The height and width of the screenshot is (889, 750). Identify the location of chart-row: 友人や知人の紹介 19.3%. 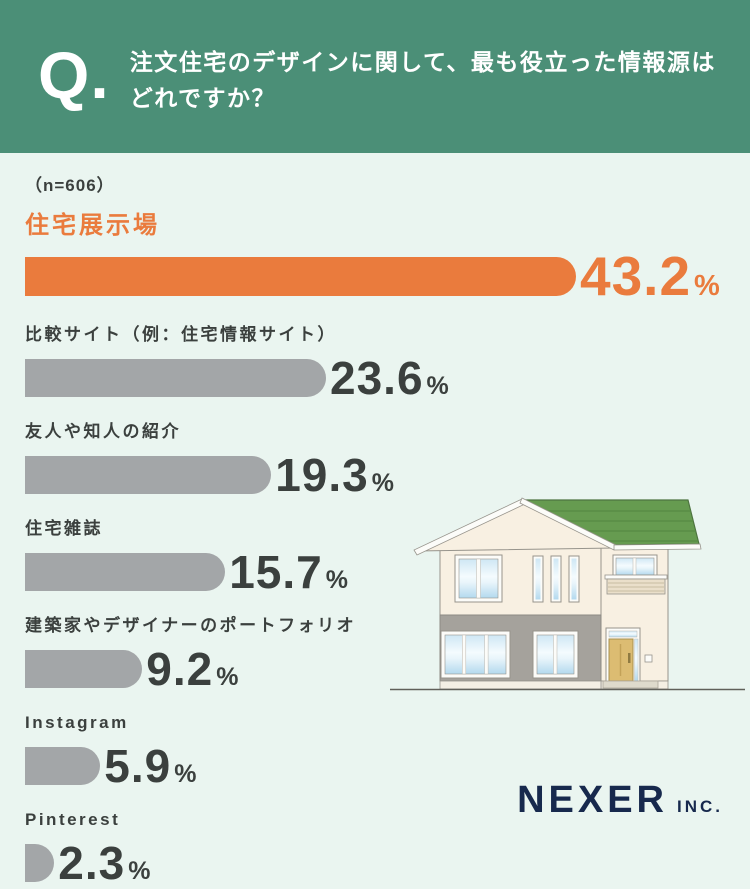
(375, 458).